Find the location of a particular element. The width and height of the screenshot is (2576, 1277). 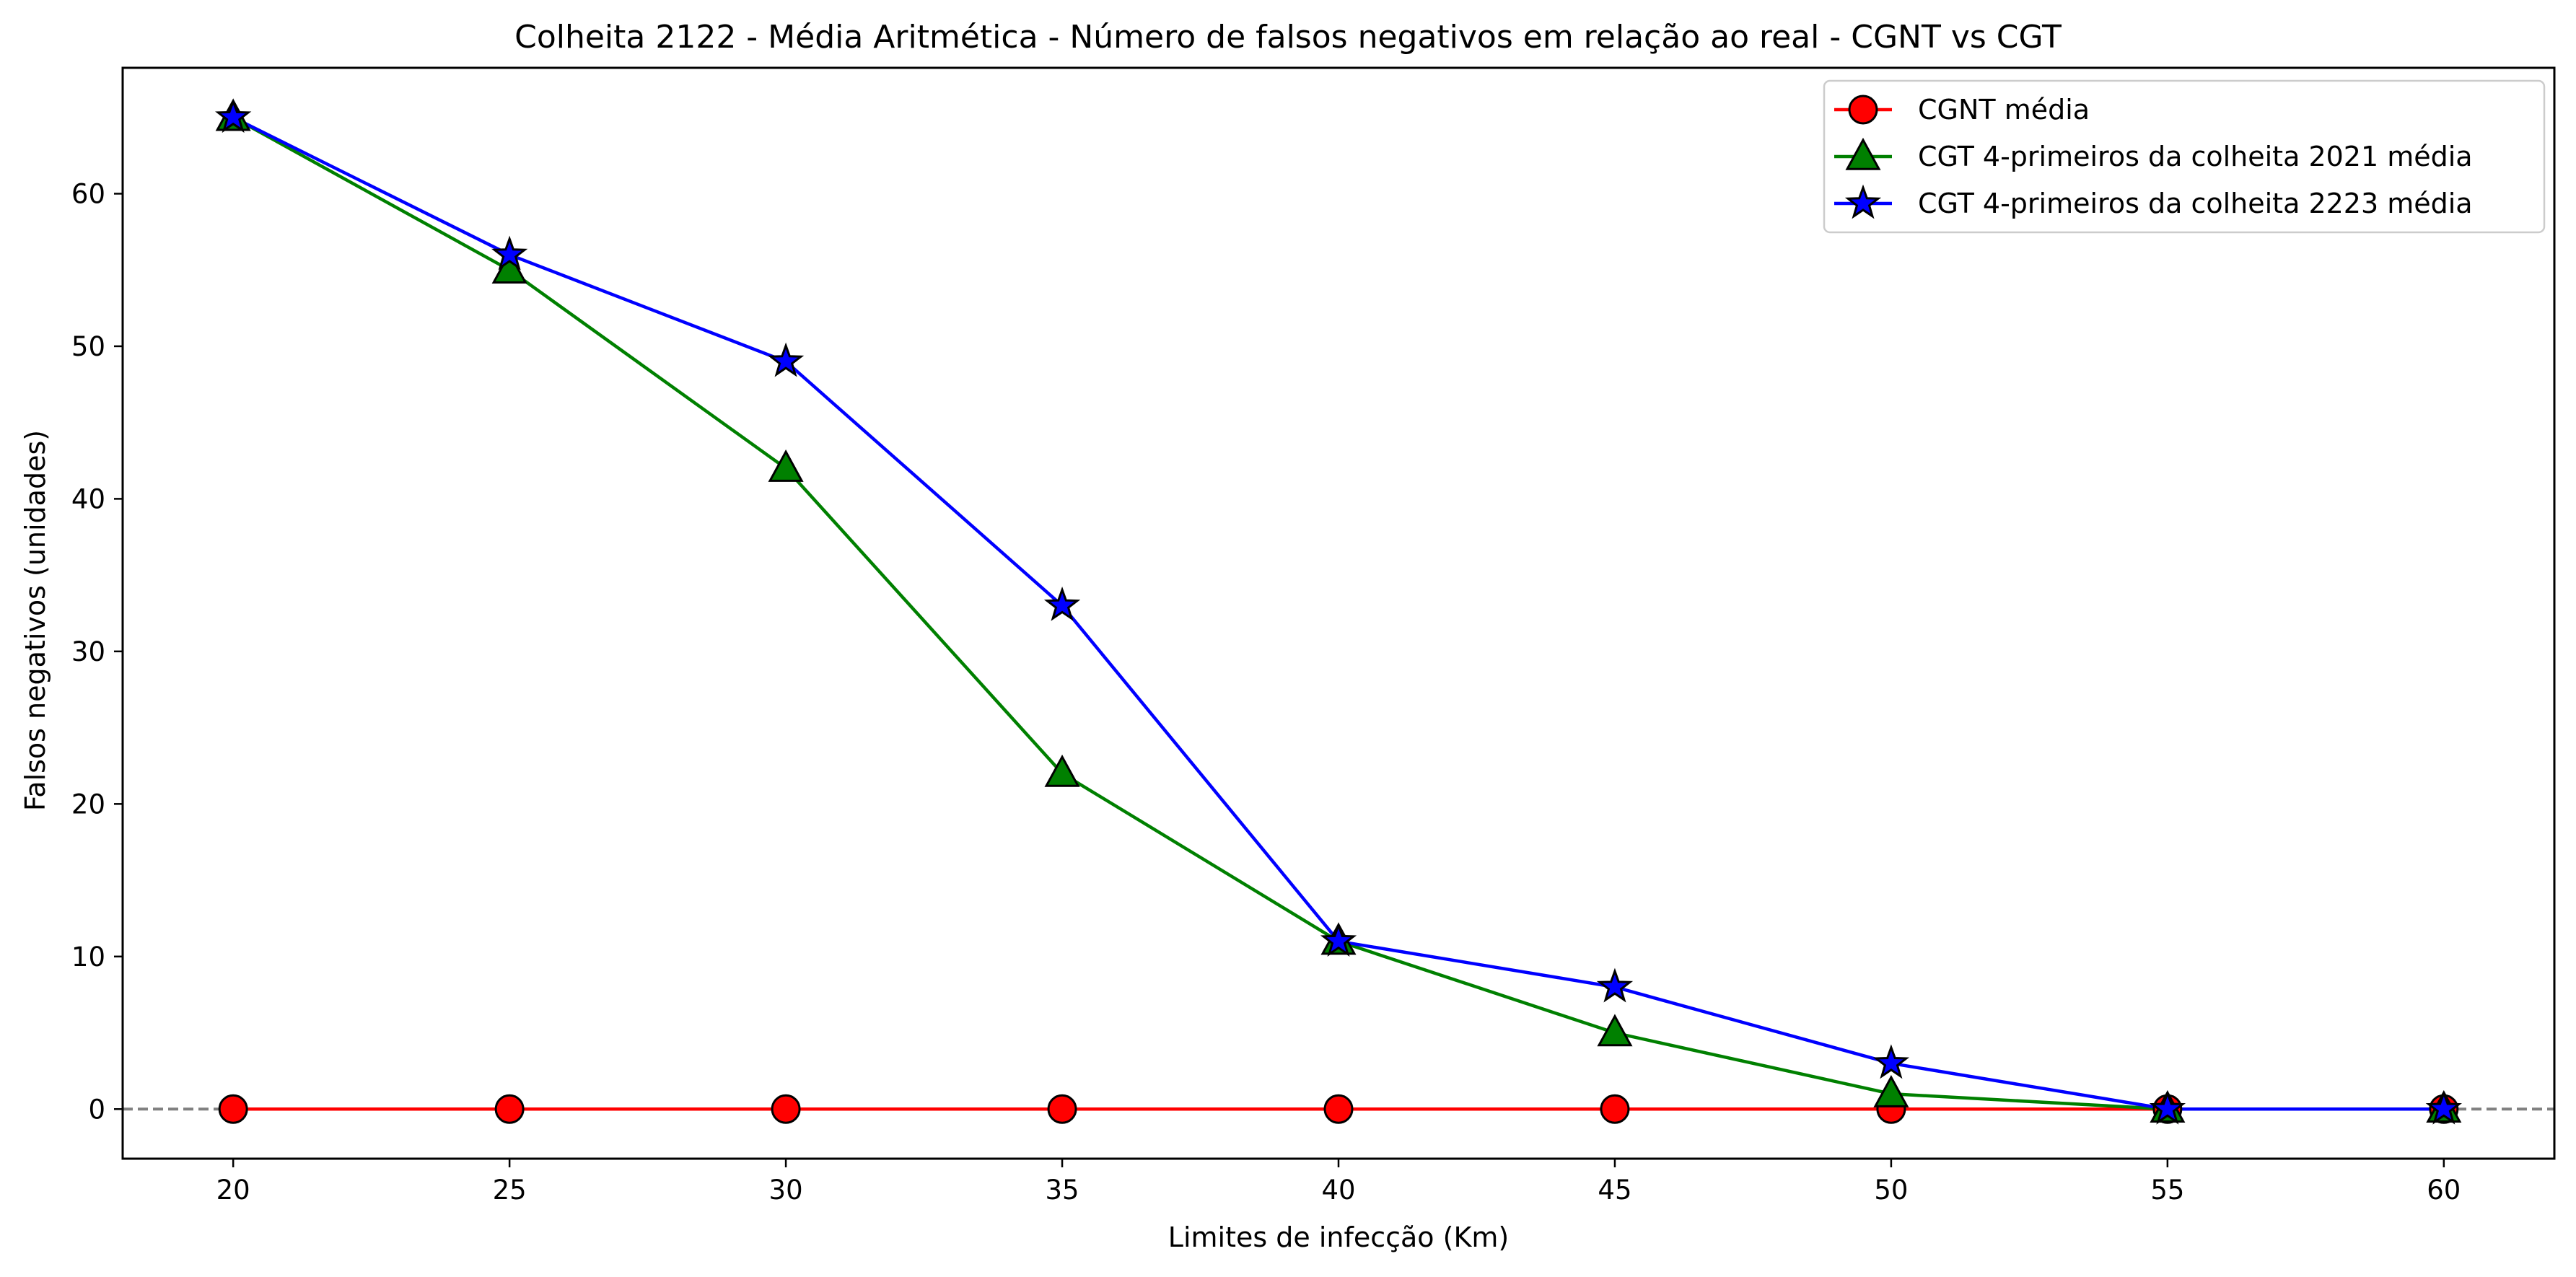

y-tick-label: 50 is located at coordinates (88, 347).